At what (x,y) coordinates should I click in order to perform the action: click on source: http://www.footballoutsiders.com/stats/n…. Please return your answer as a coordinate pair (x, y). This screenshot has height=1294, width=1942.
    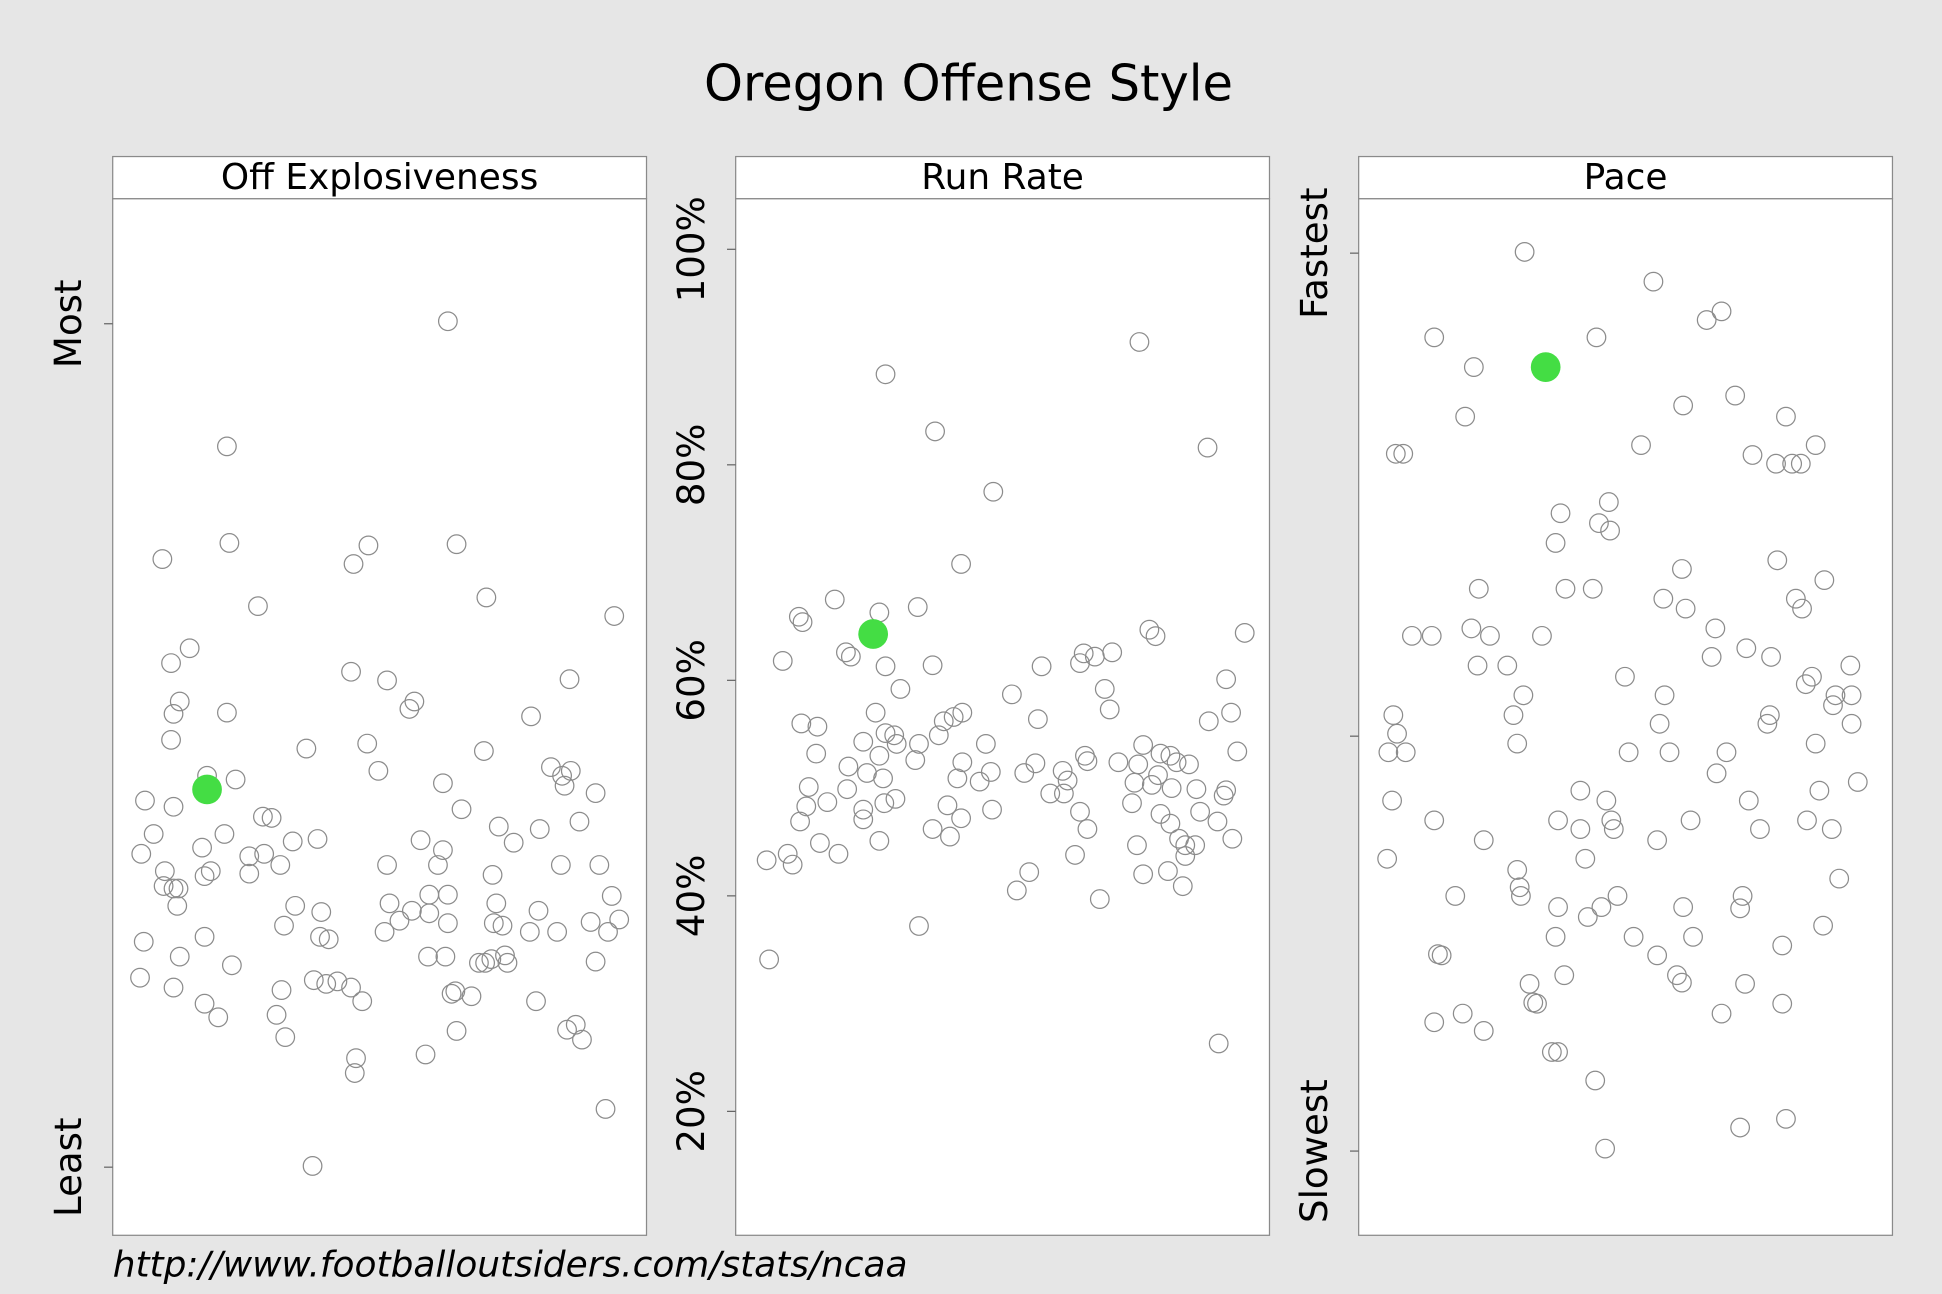
    Looking at the image, I should click on (510, 1264).